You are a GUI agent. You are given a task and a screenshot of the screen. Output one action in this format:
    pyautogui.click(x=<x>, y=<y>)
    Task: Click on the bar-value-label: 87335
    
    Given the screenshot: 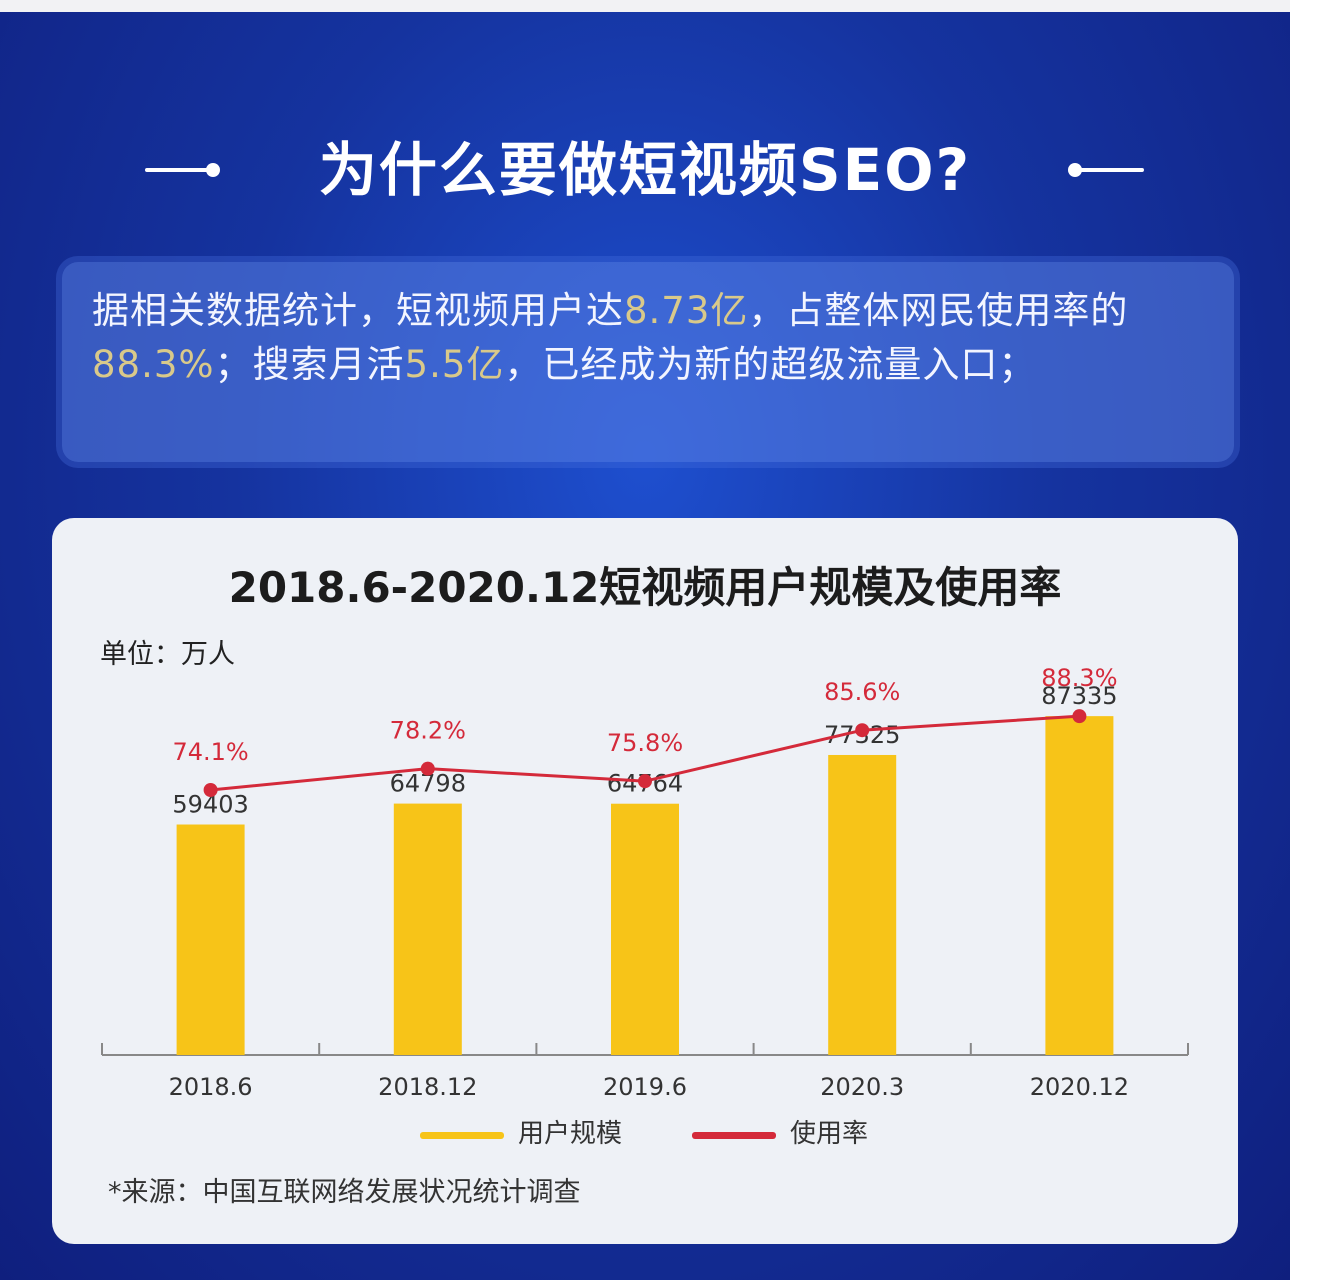 What is the action you would take?
    pyautogui.click(x=1079, y=696)
    